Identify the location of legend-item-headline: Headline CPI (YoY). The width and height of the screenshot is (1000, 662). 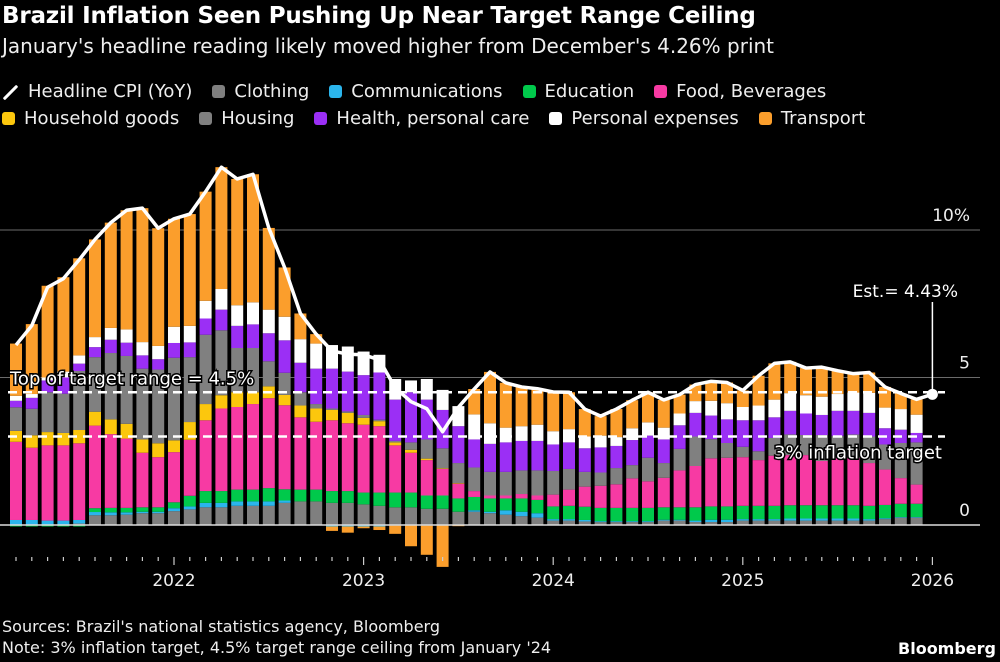
(97, 91).